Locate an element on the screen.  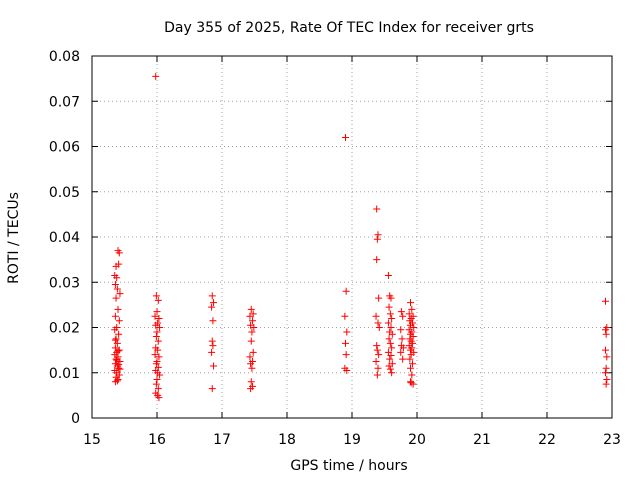
y-axis-label: ROTI / TECUs is located at coordinates (14, 238).